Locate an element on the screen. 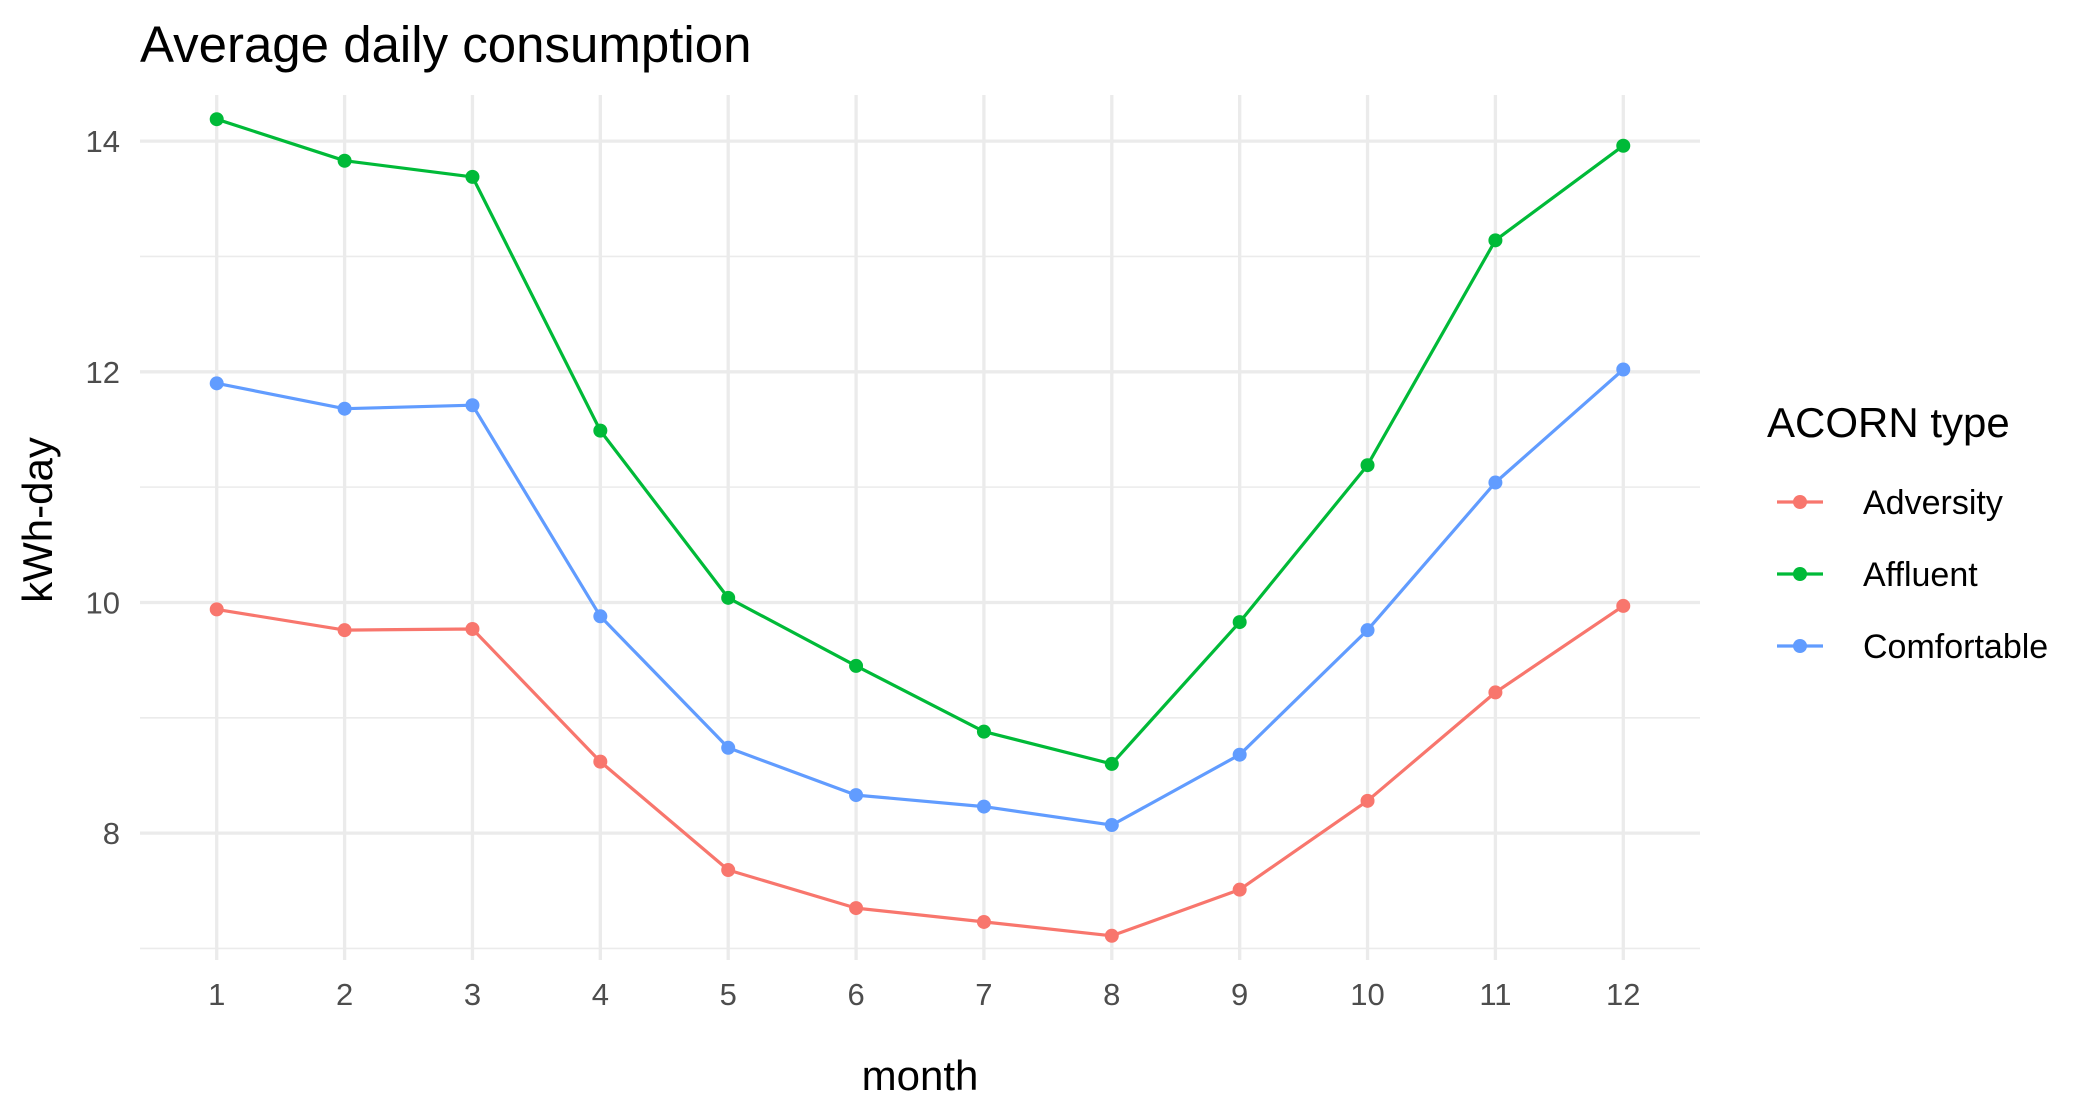 This screenshot has width=2100, height=1115. legend-item-adversity: Adversity is located at coordinates (1890, 503).